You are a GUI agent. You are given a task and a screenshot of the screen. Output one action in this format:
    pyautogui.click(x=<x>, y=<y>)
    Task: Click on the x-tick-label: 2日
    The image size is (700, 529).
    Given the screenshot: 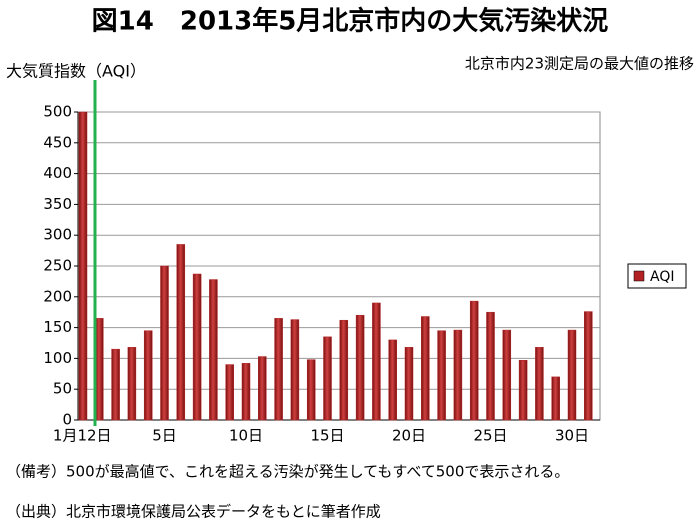 What is the action you would take?
    pyautogui.click(x=99, y=436)
    